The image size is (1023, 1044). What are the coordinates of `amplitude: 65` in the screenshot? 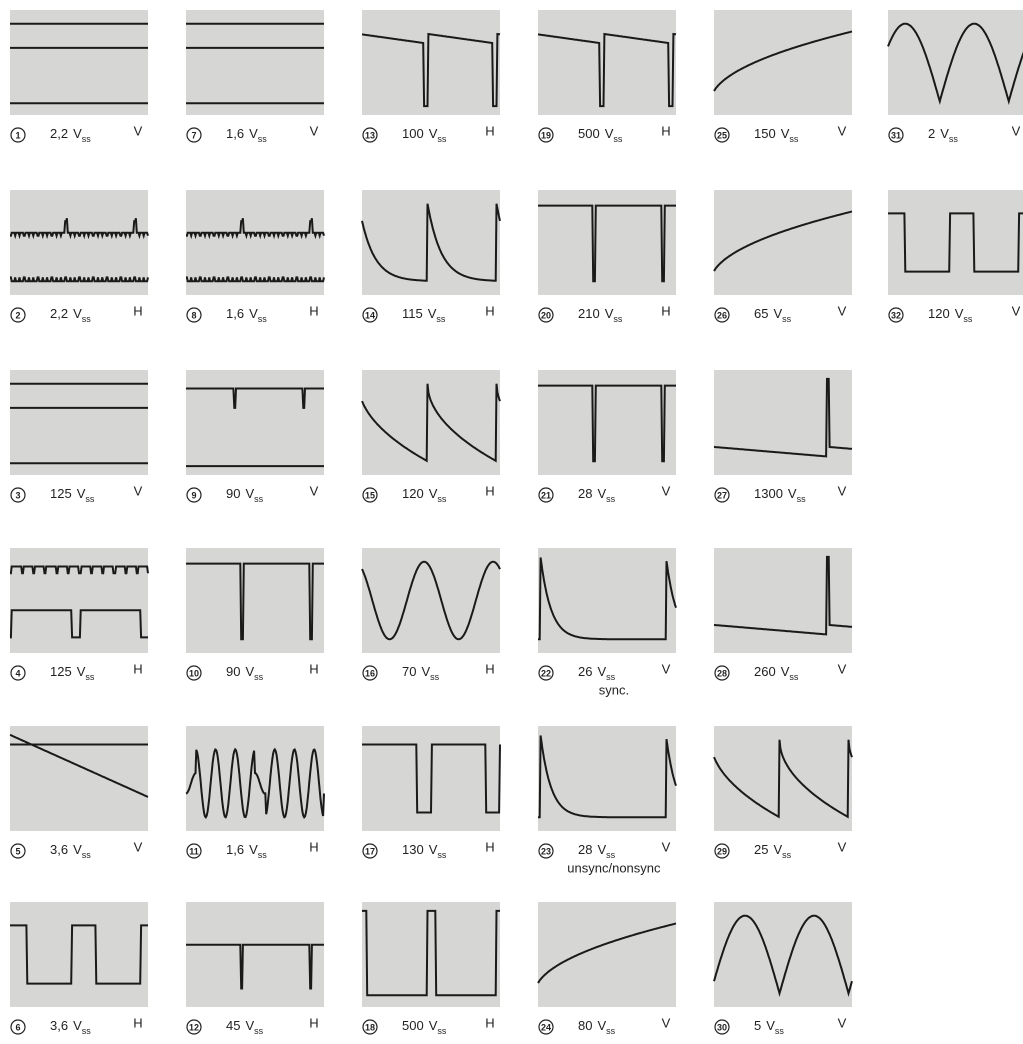 It's located at (761, 313).